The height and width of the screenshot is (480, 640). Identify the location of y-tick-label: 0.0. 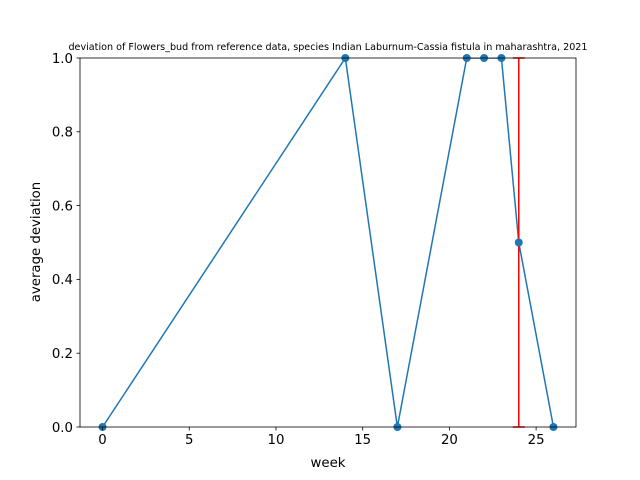
(62, 428).